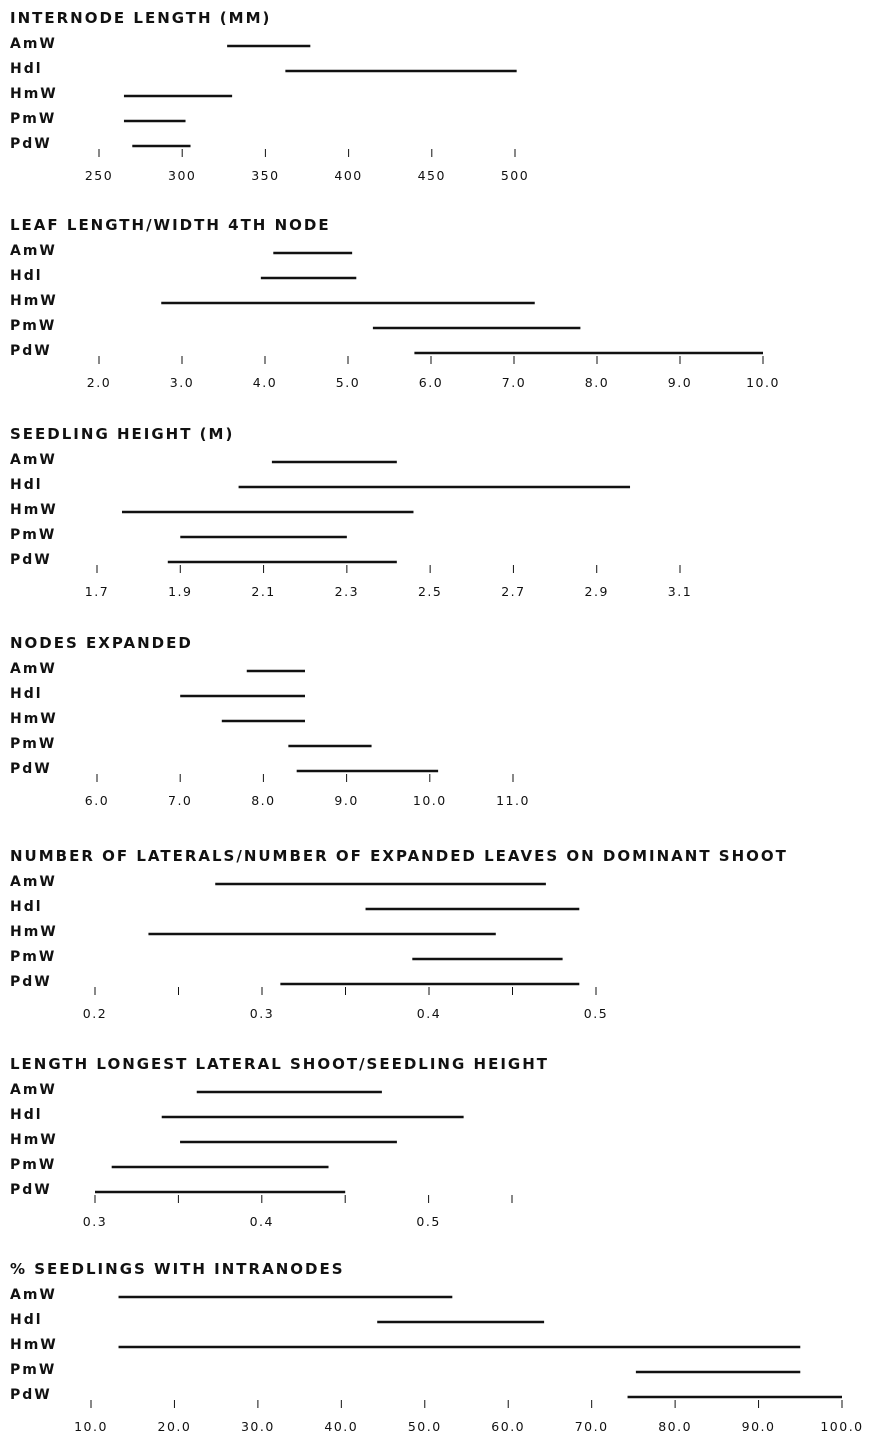  What do you see at coordinates (341, 1426) in the screenshot?
I see `axis-tick-label: 40.0` at bounding box center [341, 1426].